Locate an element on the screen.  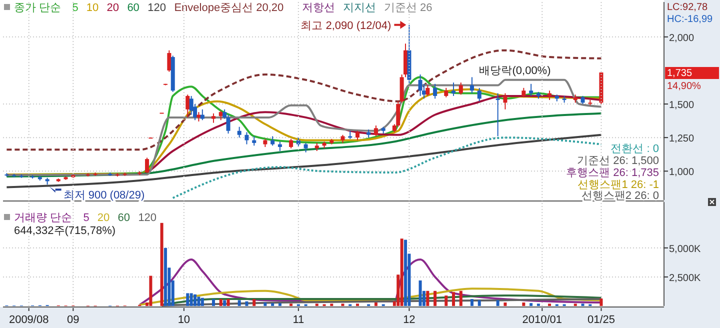
annotation: 후행스팬 26: 1,735 is located at coordinates (612, 173).